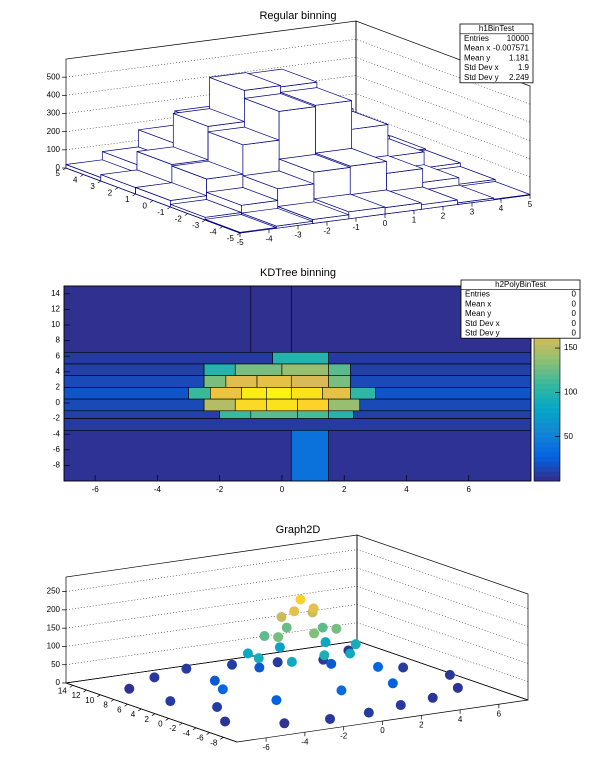 This screenshot has height=772, width=596. What do you see at coordinates (231, 238) in the screenshot?
I see `y-tick-label: -5` at bounding box center [231, 238].